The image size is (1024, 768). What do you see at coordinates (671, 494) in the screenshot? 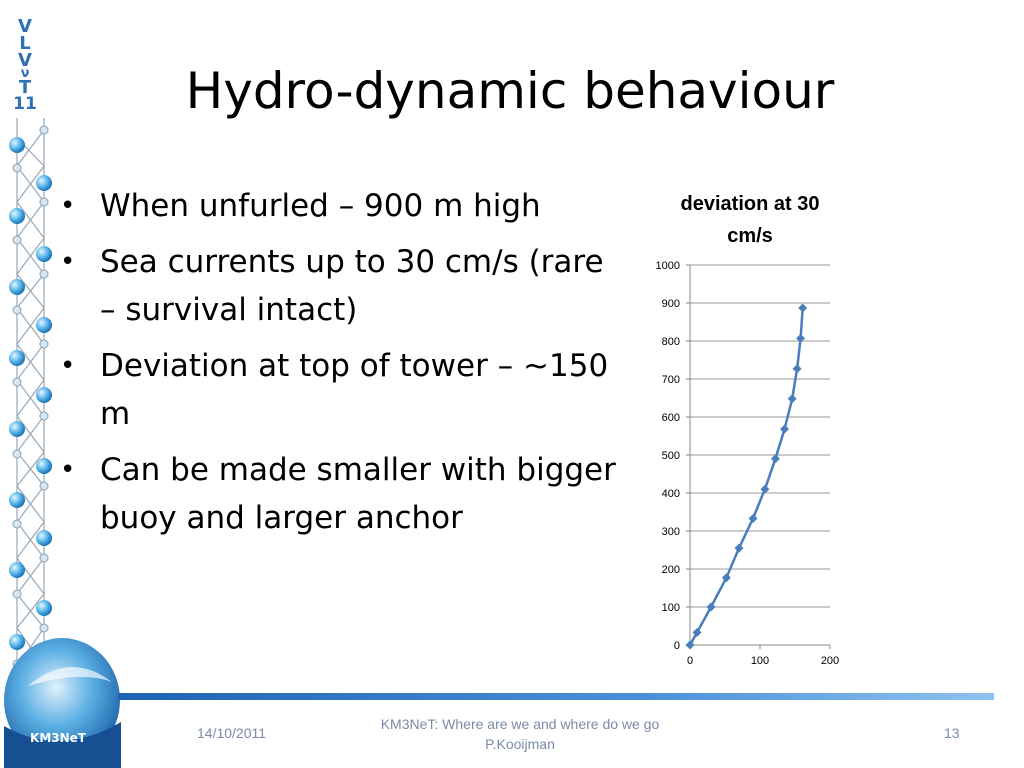
I see `y-tick-label: 400` at bounding box center [671, 494].